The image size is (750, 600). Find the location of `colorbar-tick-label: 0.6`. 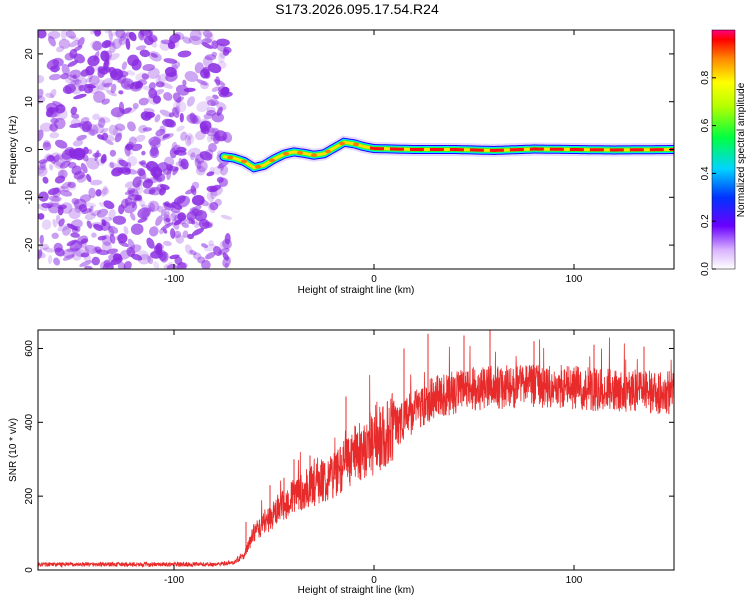

colorbar-tick-label: 0.6 is located at coordinates (705, 125).